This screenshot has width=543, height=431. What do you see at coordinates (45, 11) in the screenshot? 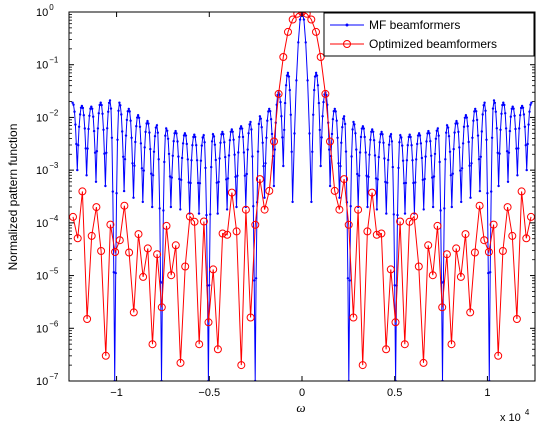
I see `y-tick-label: 10⁰` at bounding box center [45, 11].